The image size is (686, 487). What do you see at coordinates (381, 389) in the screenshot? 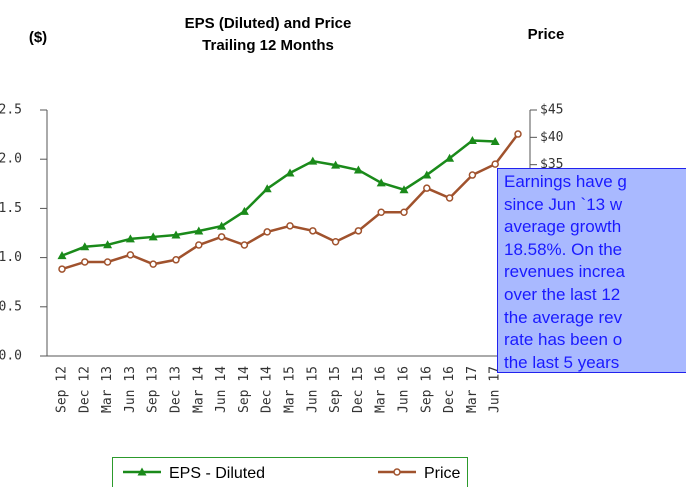
I see `x-tick-label: Mar 16` at bounding box center [381, 389].